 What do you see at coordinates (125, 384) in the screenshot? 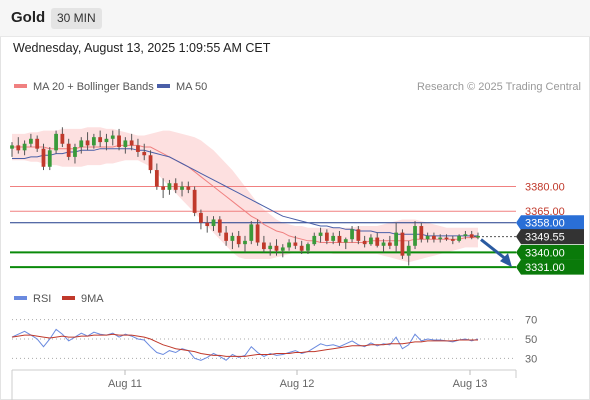
I see `x-tick-label: Aug 11` at bounding box center [125, 384].